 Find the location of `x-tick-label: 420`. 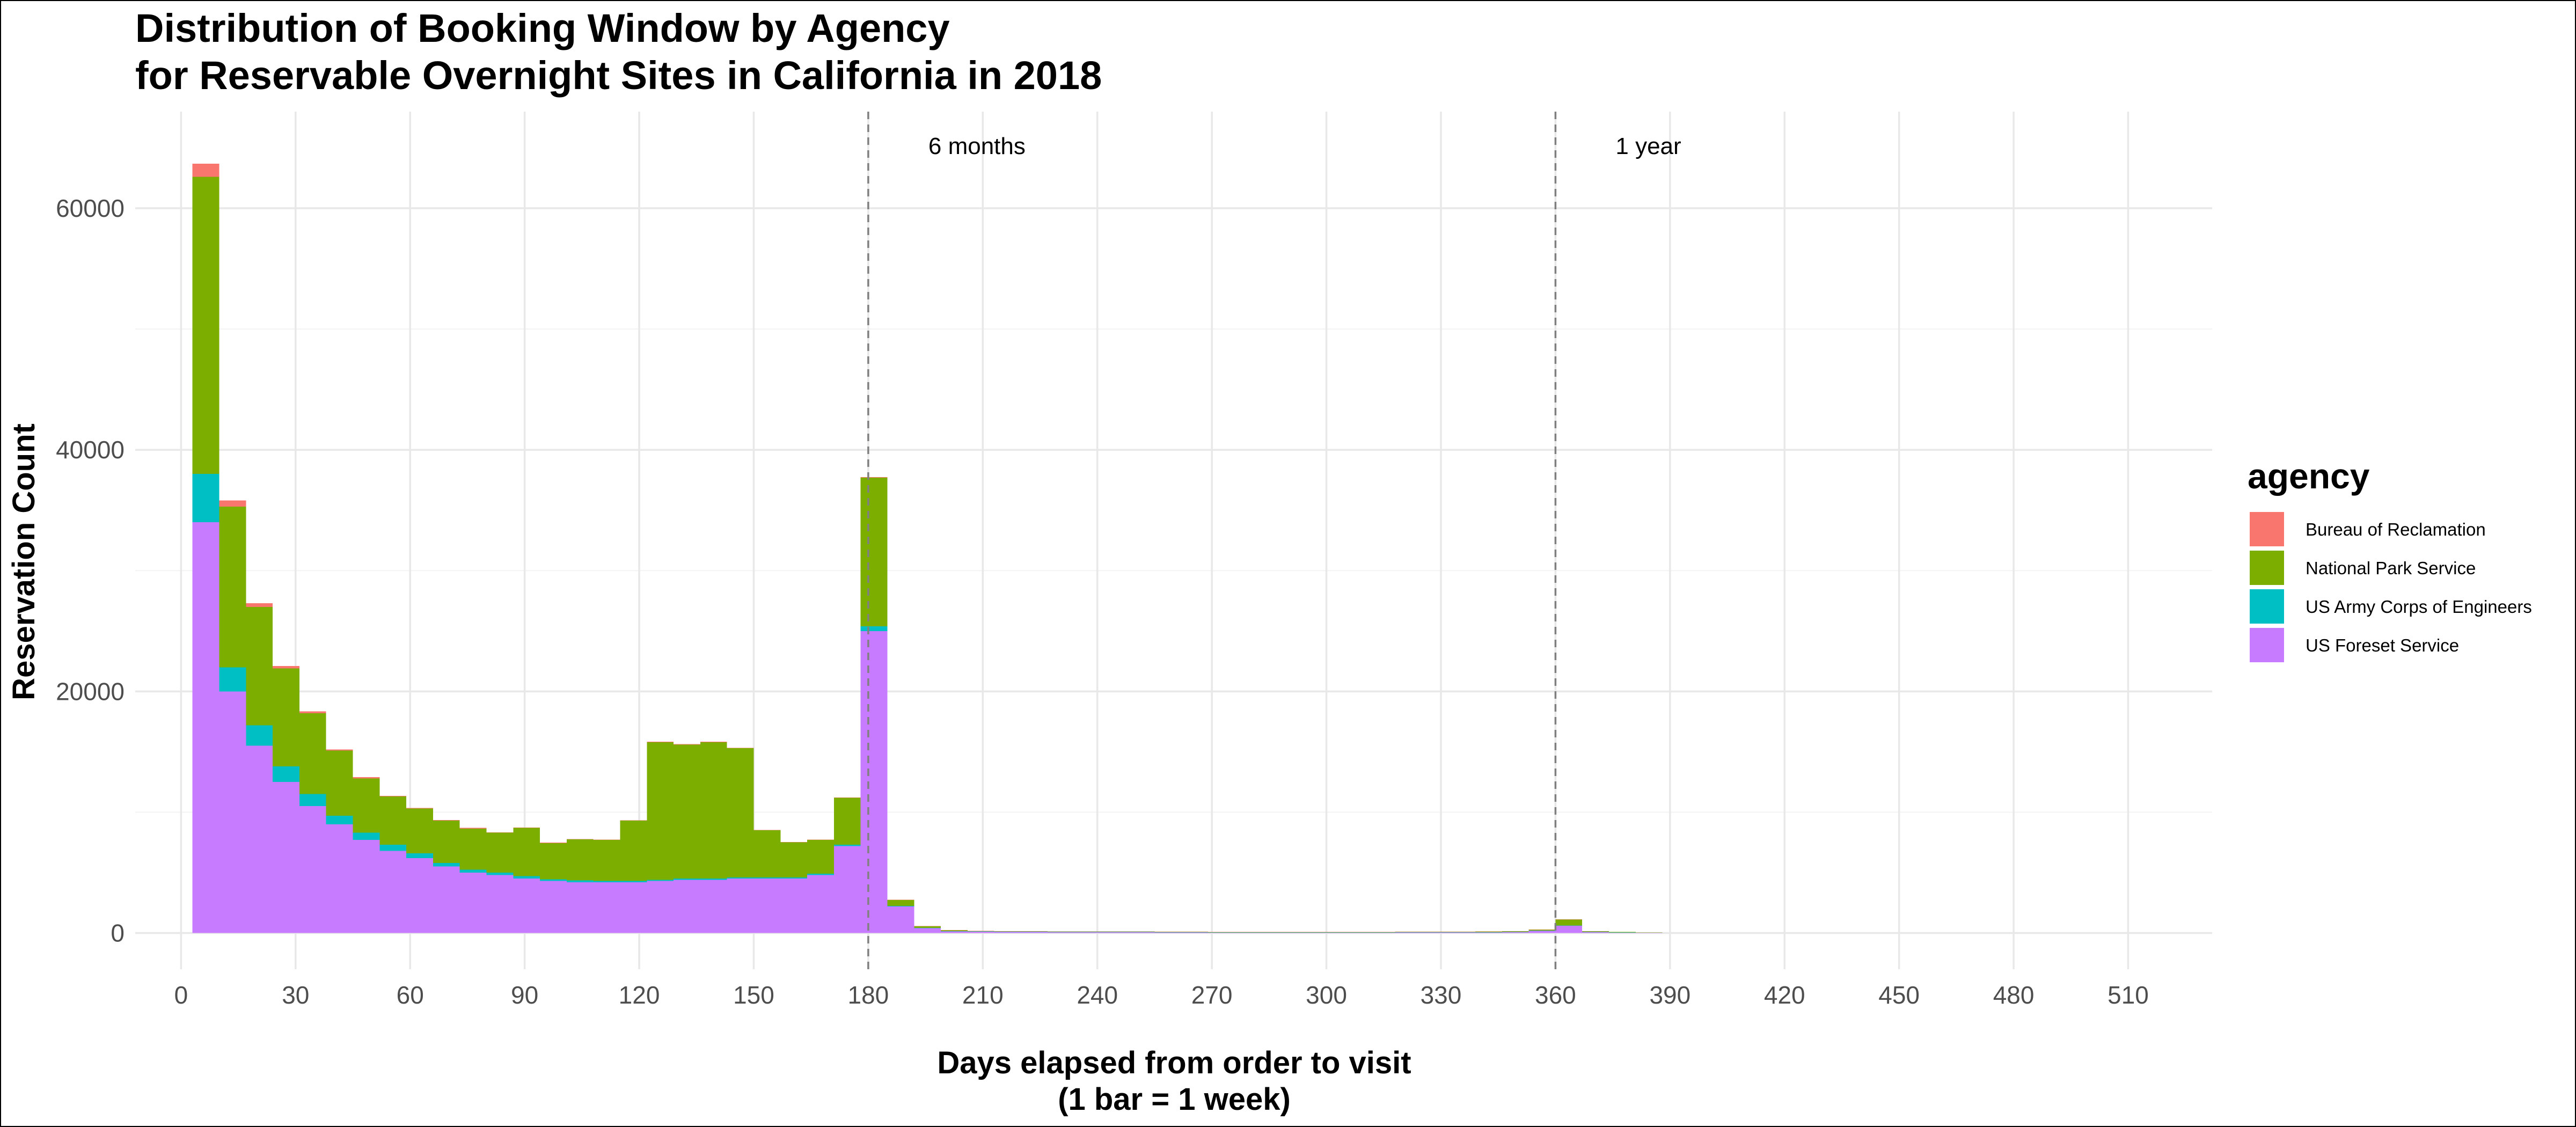

x-tick-label: 420 is located at coordinates (1784, 995).